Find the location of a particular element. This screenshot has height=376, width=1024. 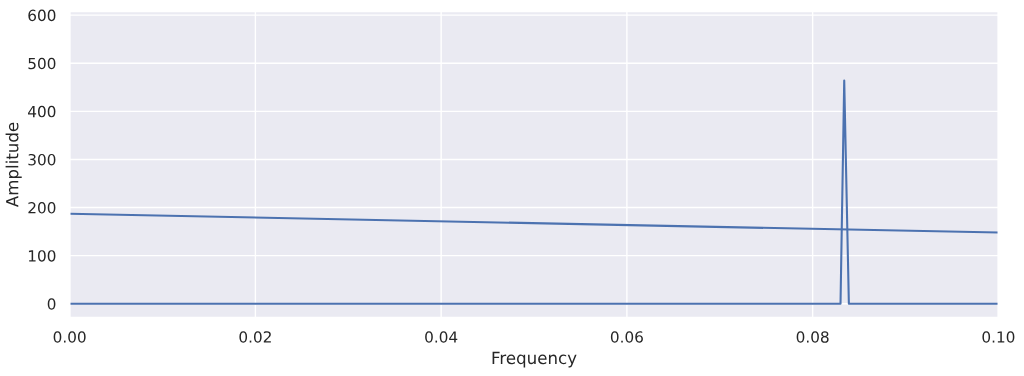

x-tick-label: 0.04 is located at coordinates (441, 337).